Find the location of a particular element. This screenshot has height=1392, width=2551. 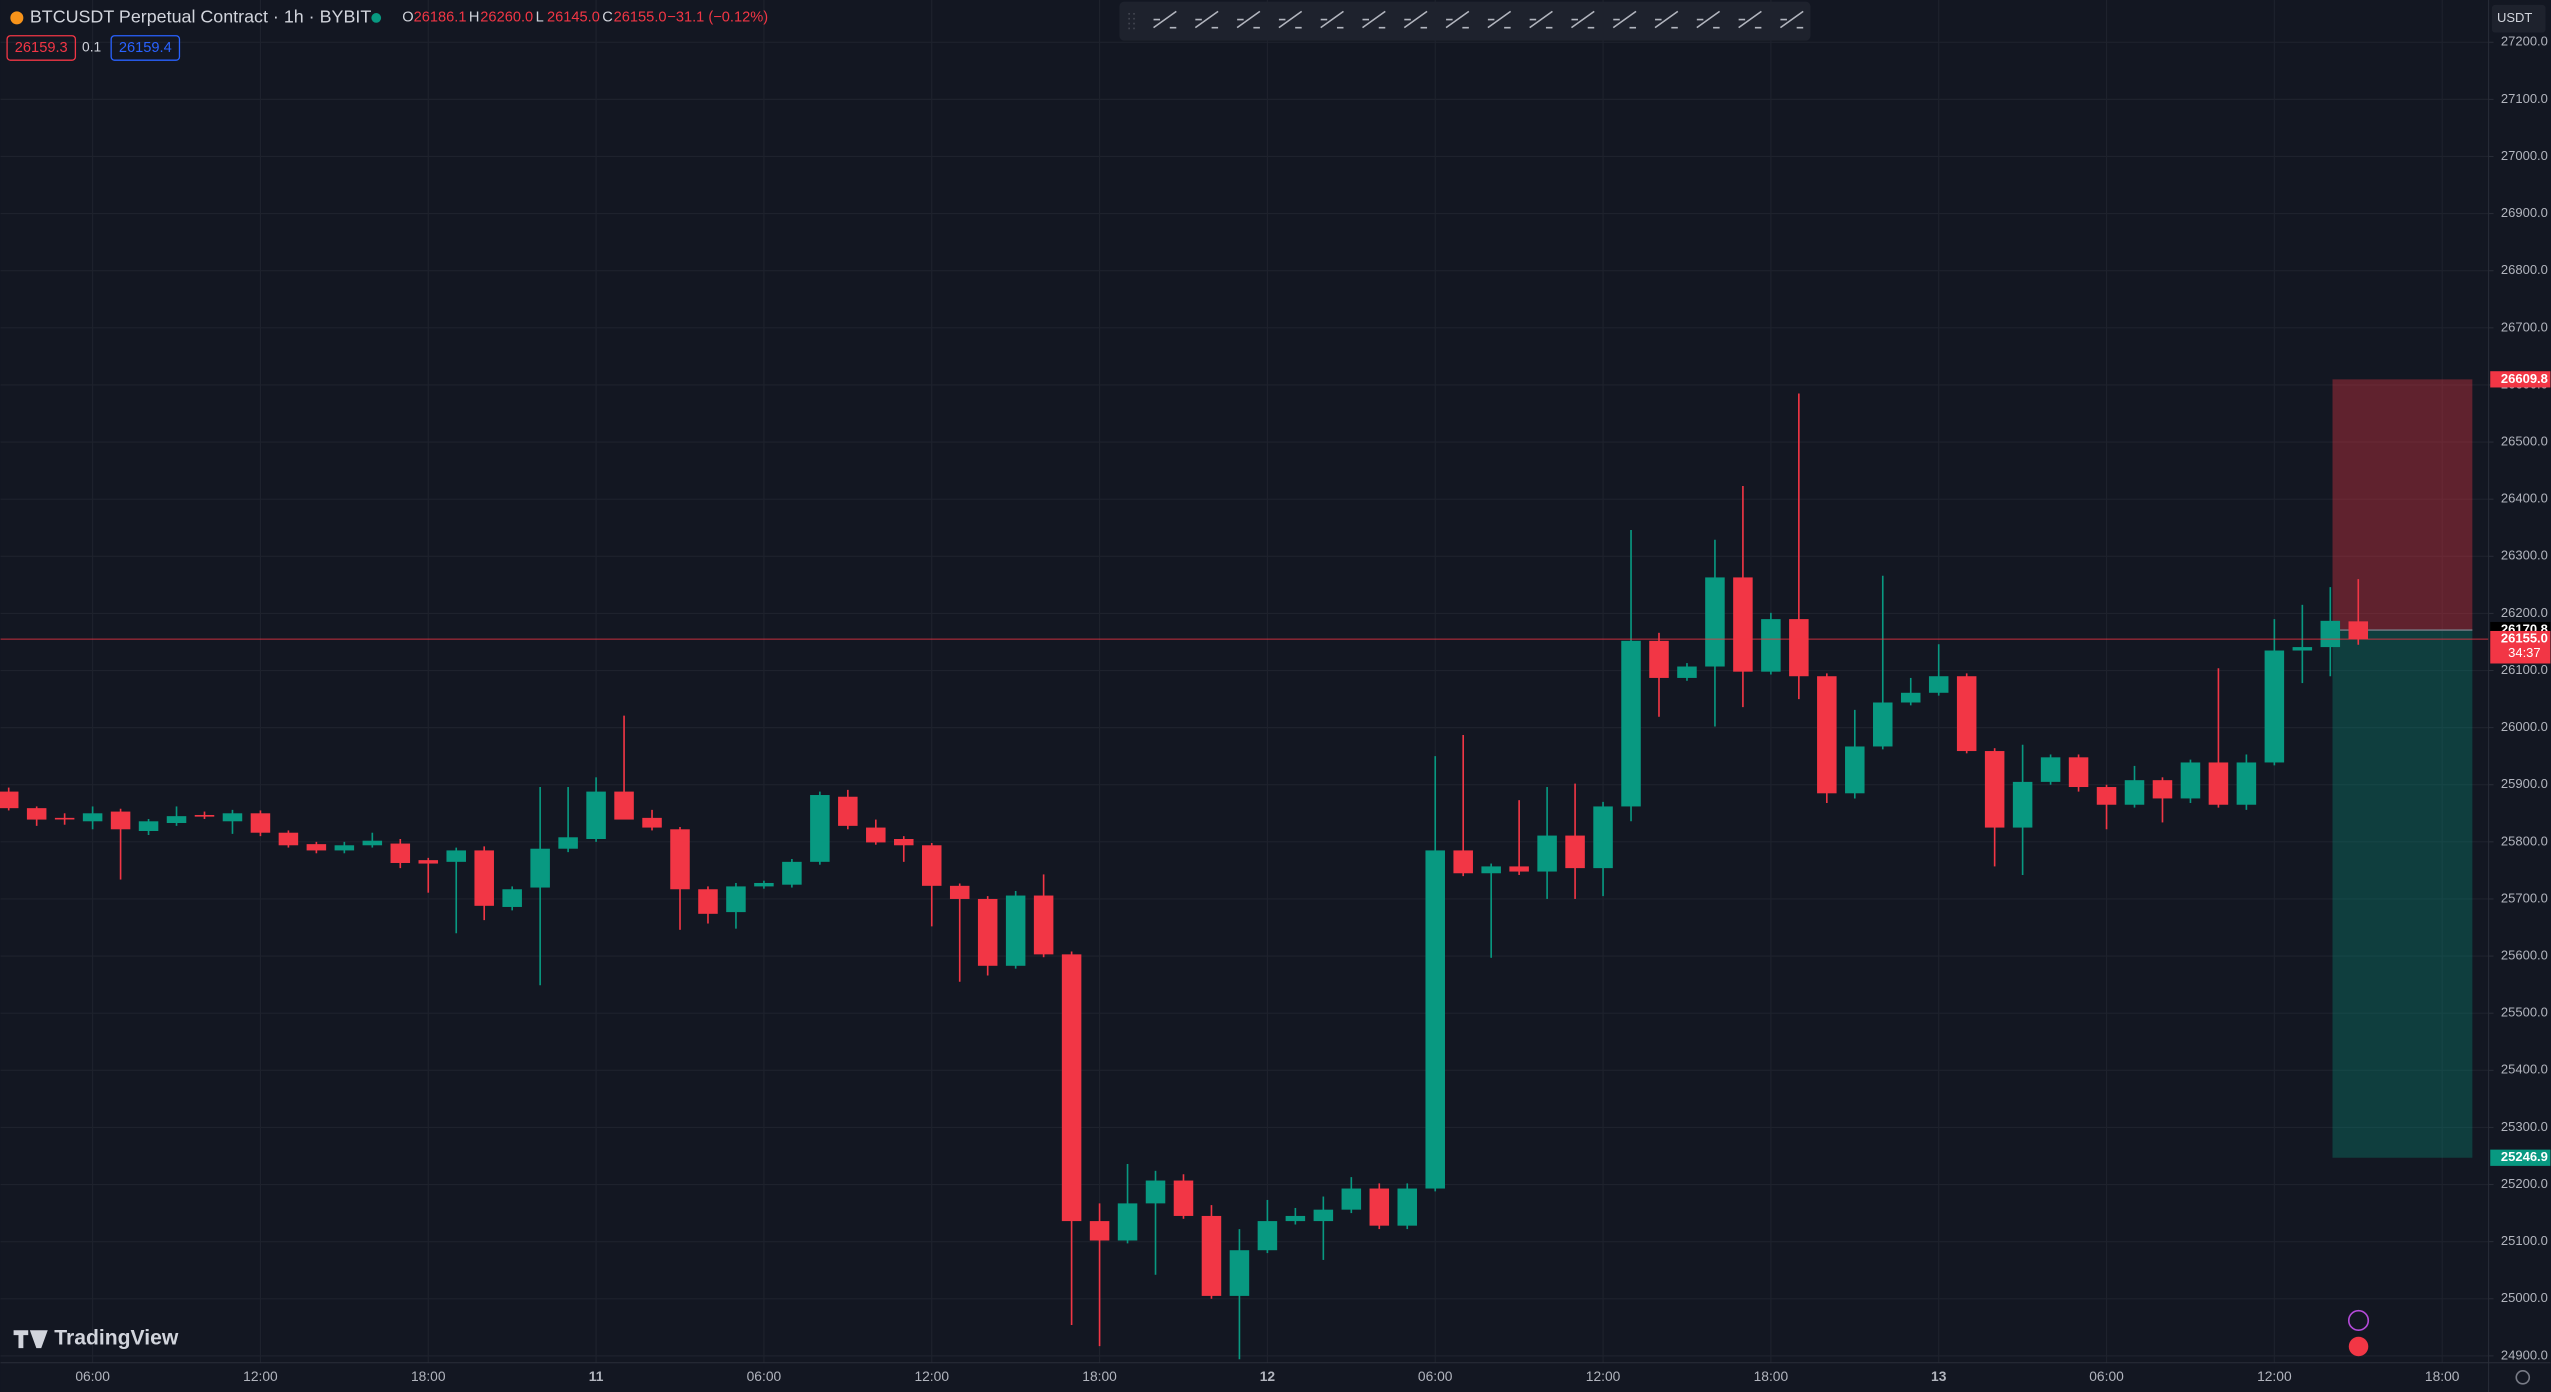

event-icon is located at coordinates (2358, 1346).